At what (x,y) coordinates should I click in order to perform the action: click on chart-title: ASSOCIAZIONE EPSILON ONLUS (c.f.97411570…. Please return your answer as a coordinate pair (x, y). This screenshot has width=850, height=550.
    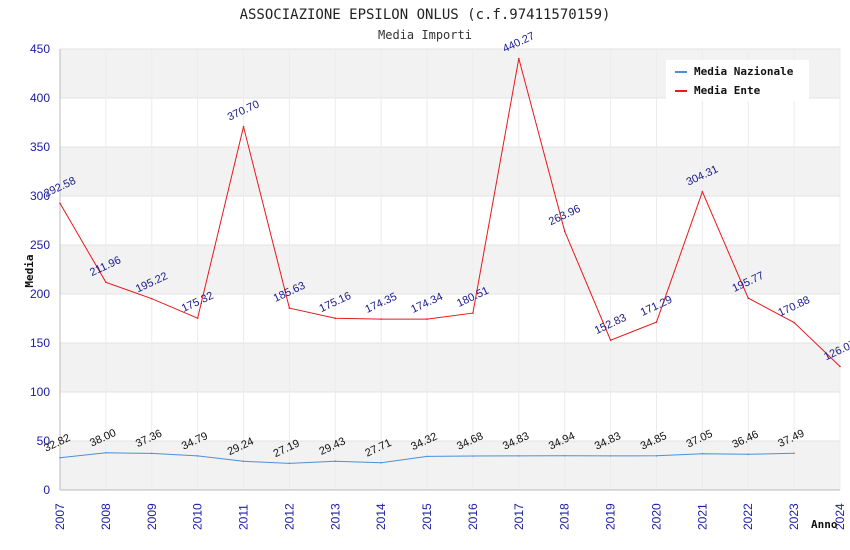
    Looking at the image, I should click on (425, 15).